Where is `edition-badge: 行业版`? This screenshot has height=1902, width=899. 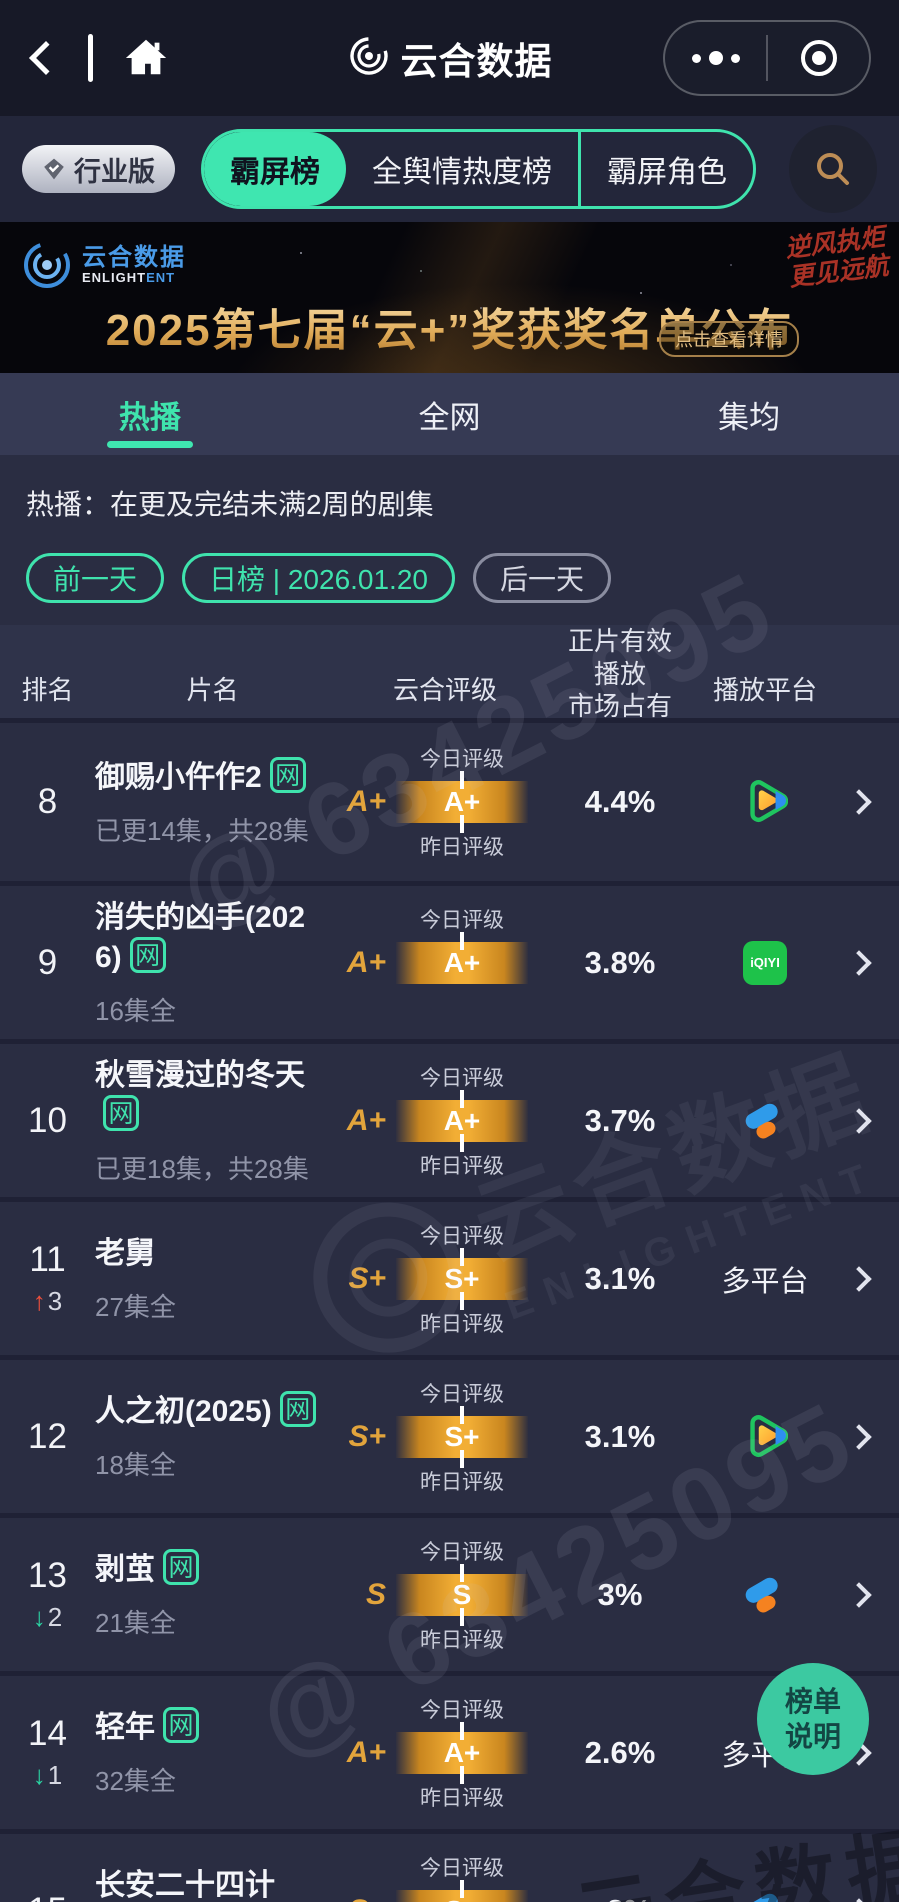
edition-badge: 行业版 is located at coordinates (98, 169).